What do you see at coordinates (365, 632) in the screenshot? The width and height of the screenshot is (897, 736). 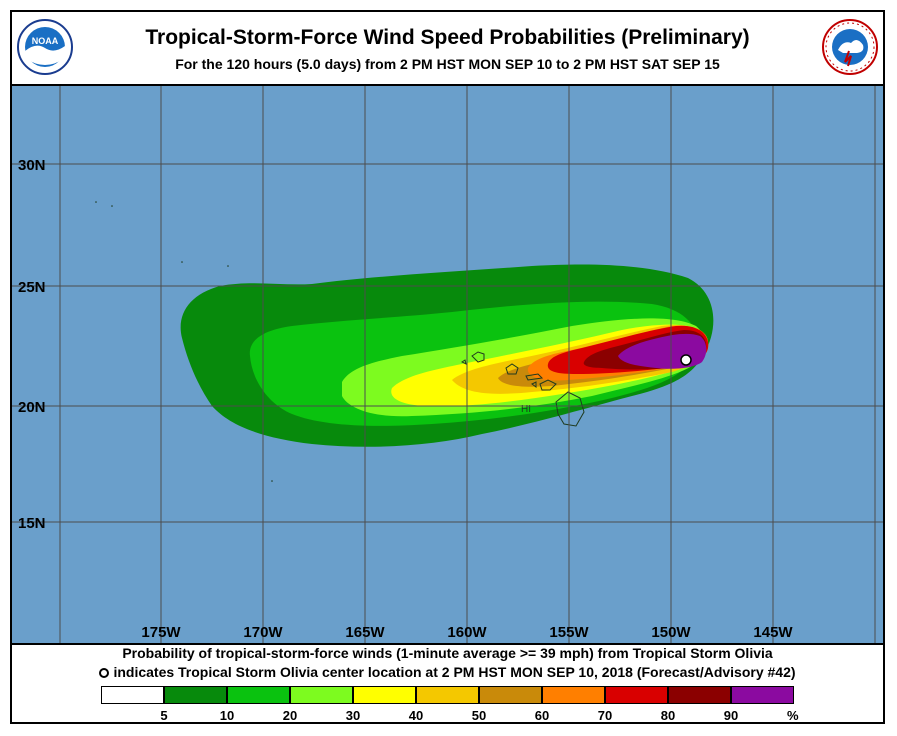 I see `lon-label-165w: 165W` at bounding box center [365, 632].